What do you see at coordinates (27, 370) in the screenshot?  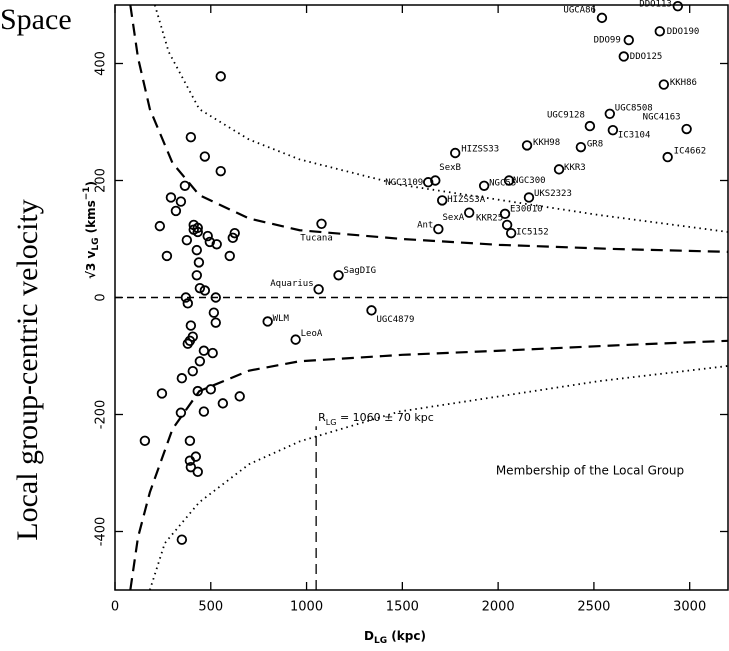 I see `outer-y-label: Local group-centric velocity` at bounding box center [27, 370].